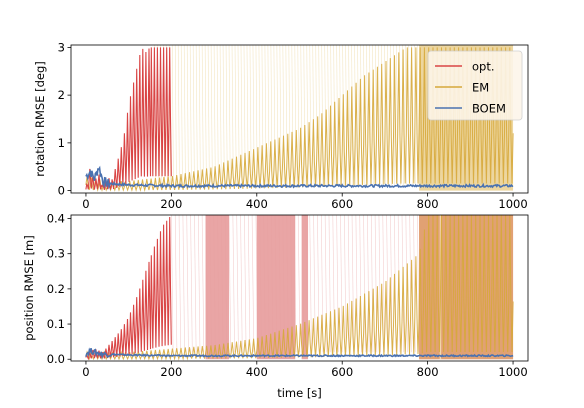  What do you see at coordinates (480, 88) in the screenshot?
I see `legend-label: EM` at bounding box center [480, 88].